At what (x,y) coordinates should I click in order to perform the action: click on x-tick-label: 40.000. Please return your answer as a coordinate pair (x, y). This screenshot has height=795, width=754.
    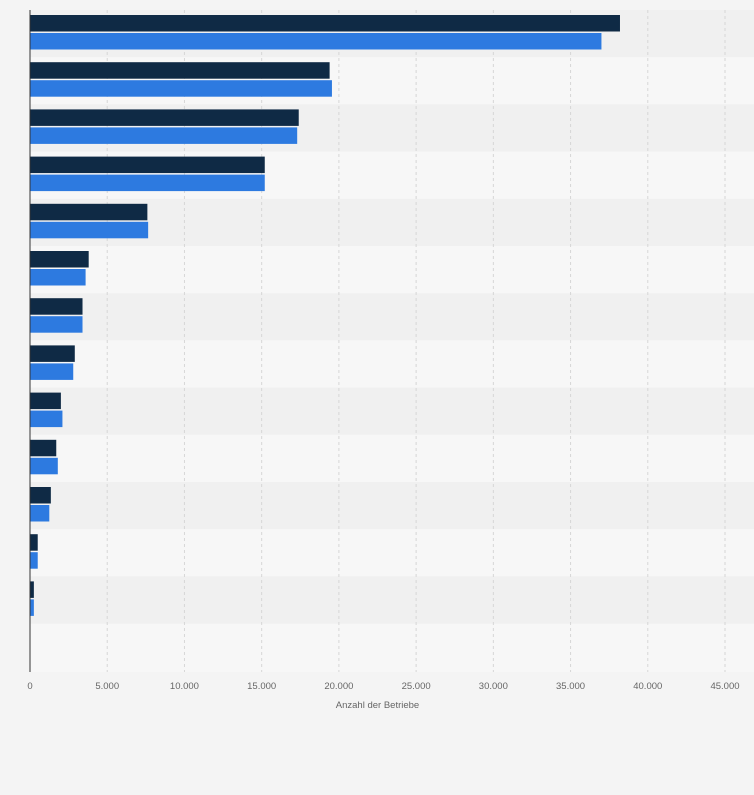
    Looking at the image, I should click on (647, 686).